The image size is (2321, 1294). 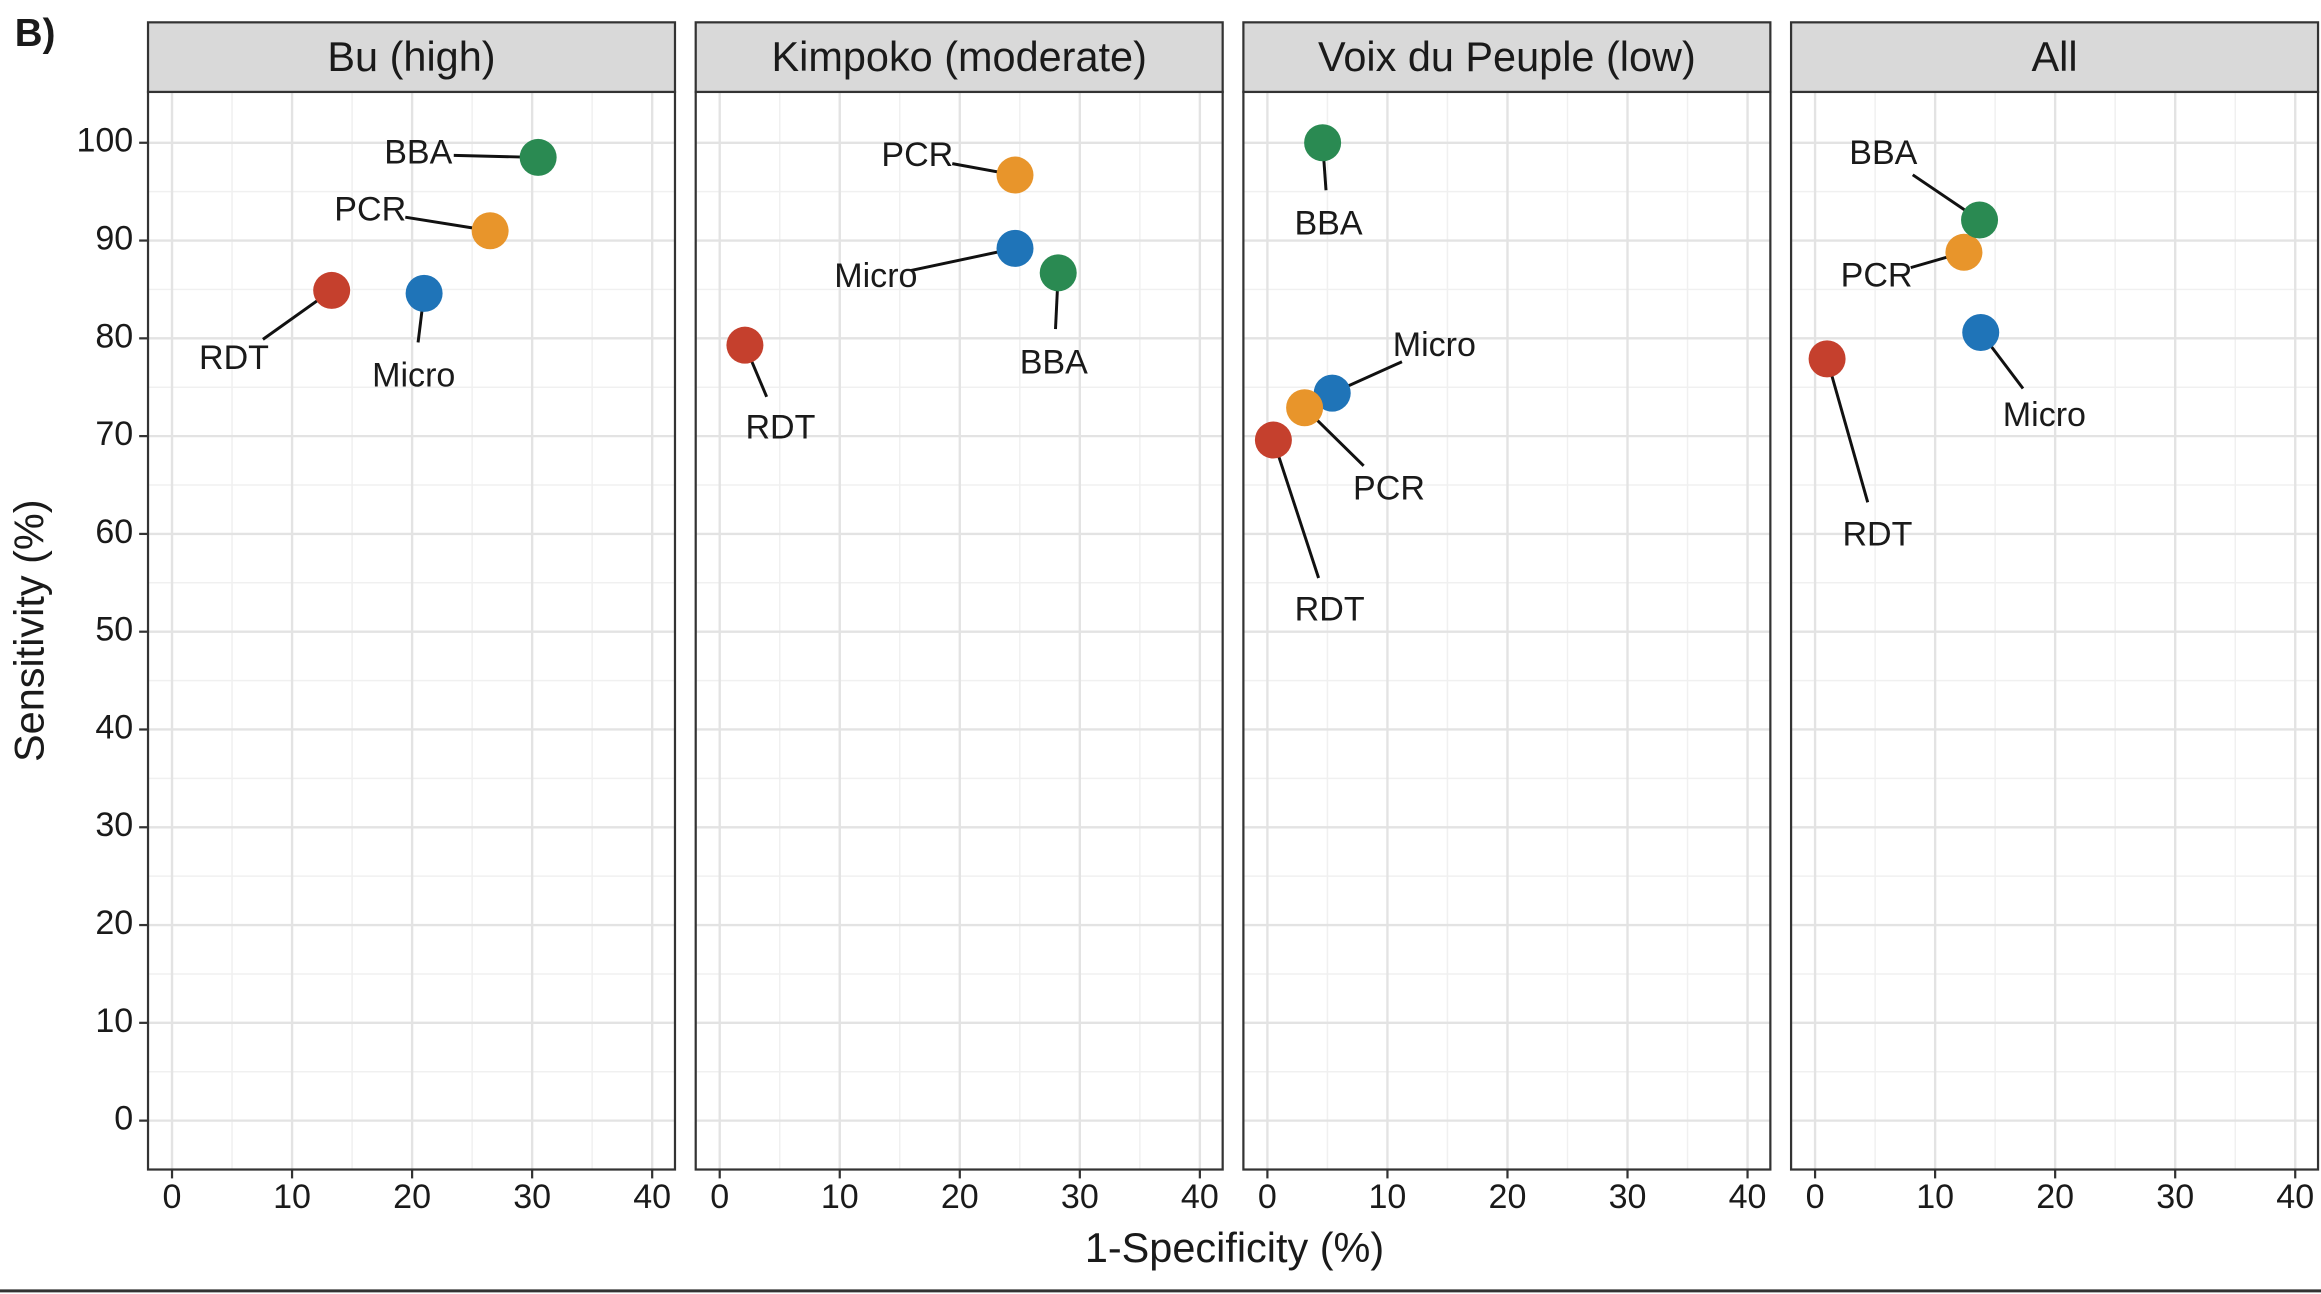 I want to click on panel-title: Voix du Peuple (low), so click(x=1507, y=56).